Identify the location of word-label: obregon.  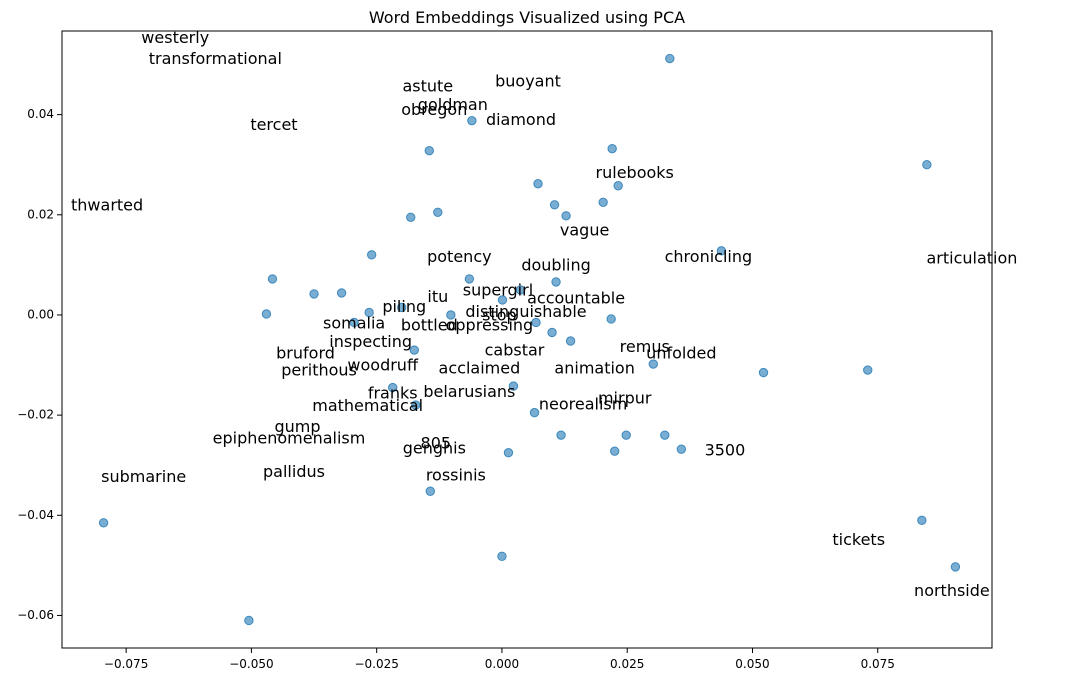
(434, 109).